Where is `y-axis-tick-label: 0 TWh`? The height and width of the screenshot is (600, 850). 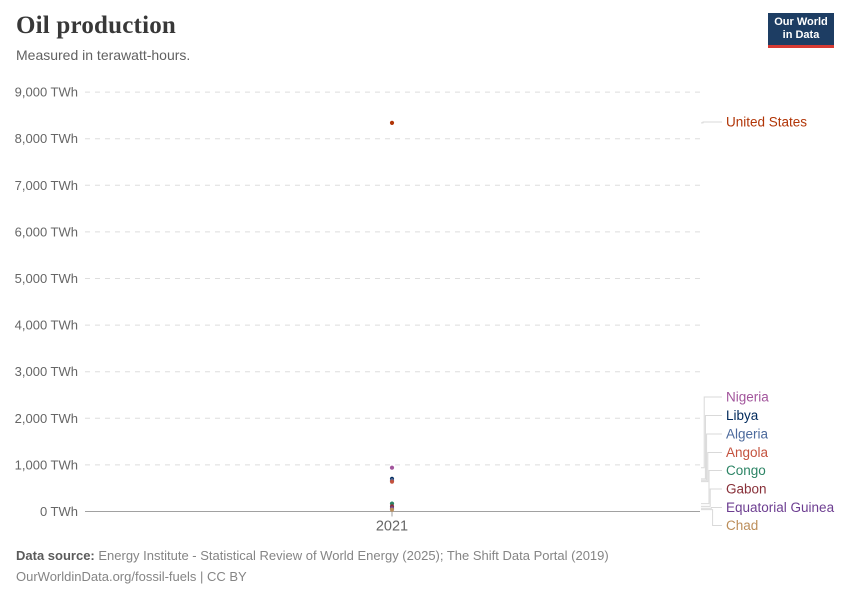 y-axis-tick-label: 0 TWh is located at coordinates (59, 511).